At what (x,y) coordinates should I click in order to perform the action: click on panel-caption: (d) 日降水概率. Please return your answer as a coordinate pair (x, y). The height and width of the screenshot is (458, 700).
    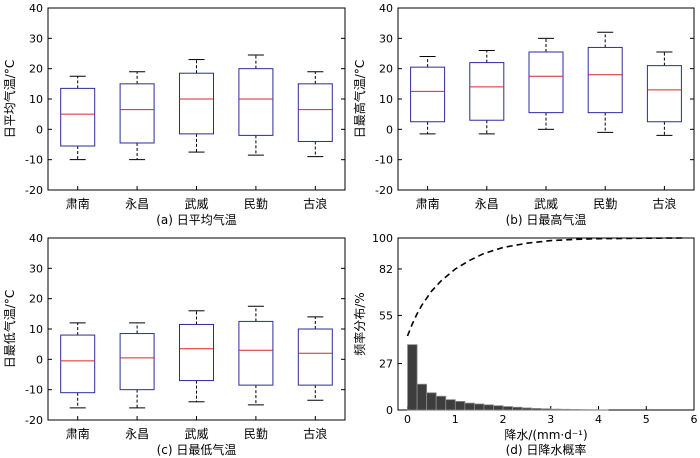
    Looking at the image, I should click on (546, 449).